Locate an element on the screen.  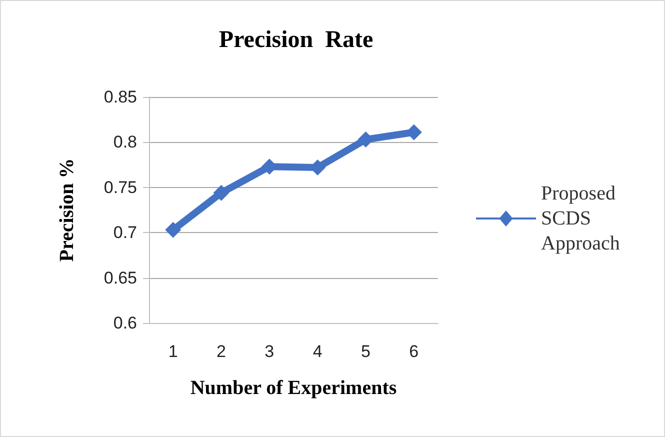
x-tick-label: 3 is located at coordinates (269, 351).